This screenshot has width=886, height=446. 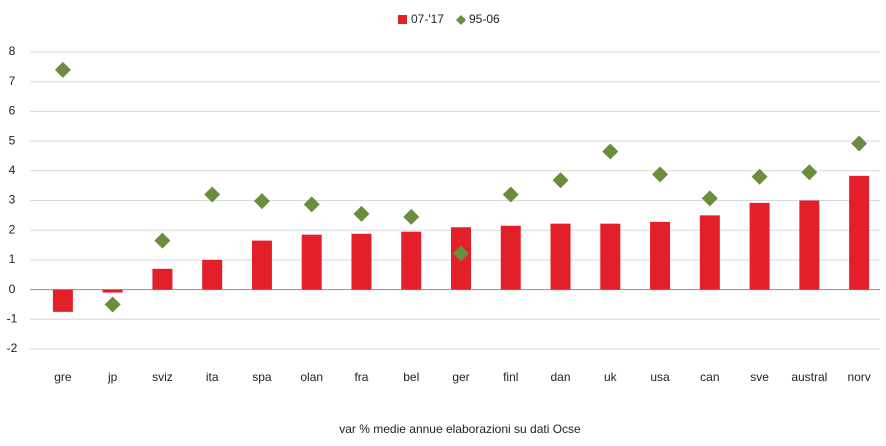 What do you see at coordinates (709, 377) in the screenshot?
I see `x-tick-label: can` at bounding box center [709, 377].